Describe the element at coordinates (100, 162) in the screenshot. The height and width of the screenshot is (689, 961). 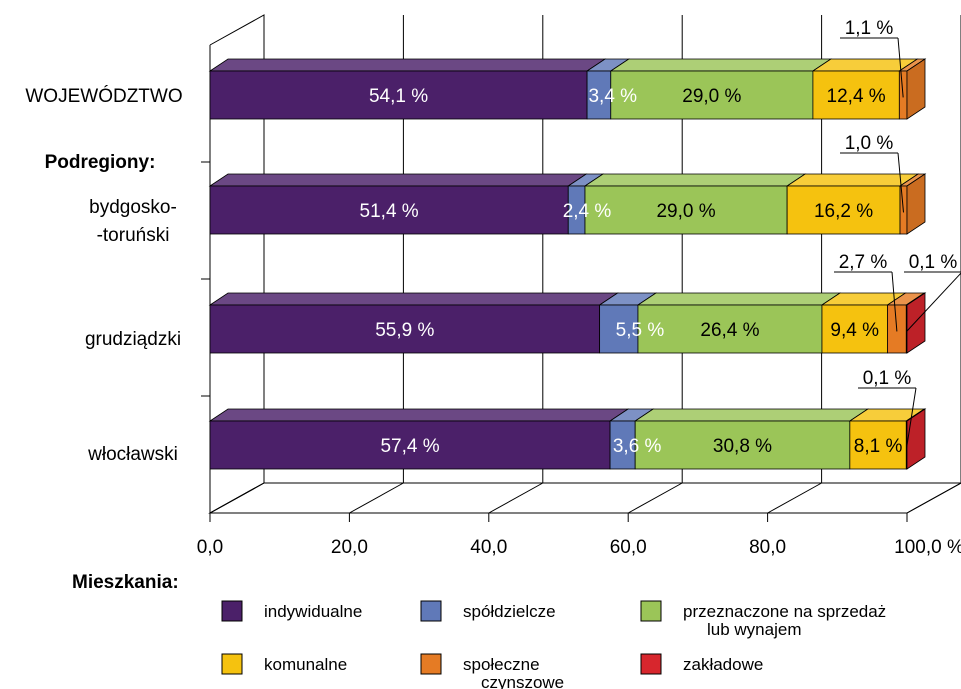
I see `group-label: Podregiony:` at that location.